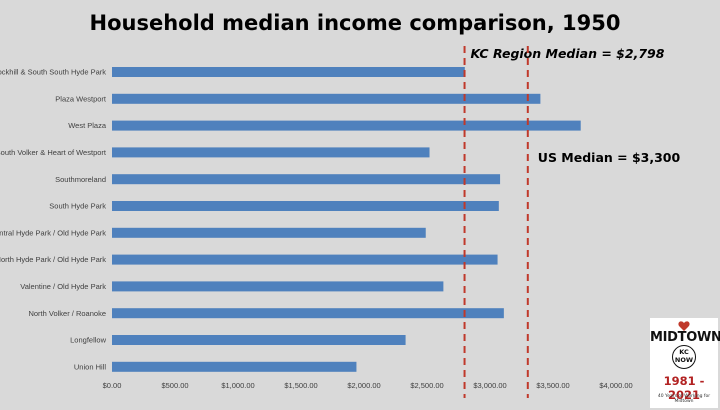 The width and height of the screenshot is (720, 410). What do you see at coordinates (77, 206) in the screenshot?
I see `category-label: South Hyde Park` at bounding box center [77, 206].